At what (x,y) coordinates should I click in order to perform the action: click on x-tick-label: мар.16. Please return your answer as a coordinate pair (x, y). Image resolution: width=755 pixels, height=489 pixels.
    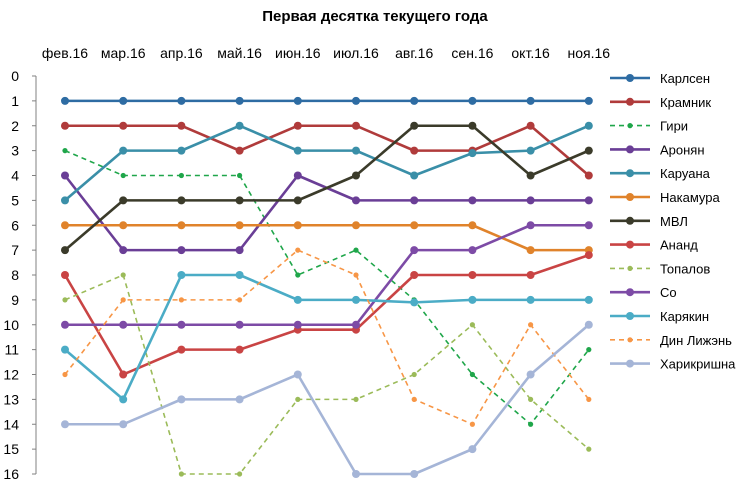
    Looking at the image, I should click on (123, 53).